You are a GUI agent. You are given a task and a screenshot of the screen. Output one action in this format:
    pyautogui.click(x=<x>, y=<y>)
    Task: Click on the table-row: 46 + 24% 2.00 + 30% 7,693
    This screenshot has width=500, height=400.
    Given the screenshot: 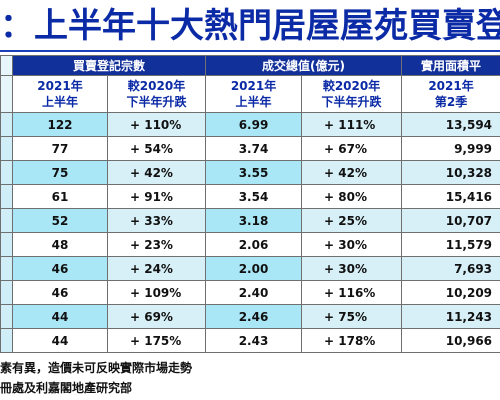 What is the action you would take?
    pyautogui.click(x=250, y=268)
    